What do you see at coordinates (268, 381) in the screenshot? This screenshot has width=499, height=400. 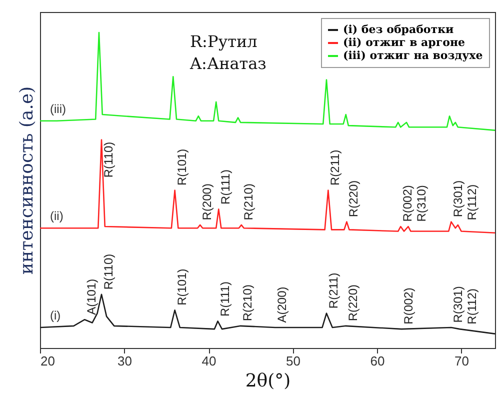 I see `x-axis-title: 2θ(°)` at bounding box center [268, 381].